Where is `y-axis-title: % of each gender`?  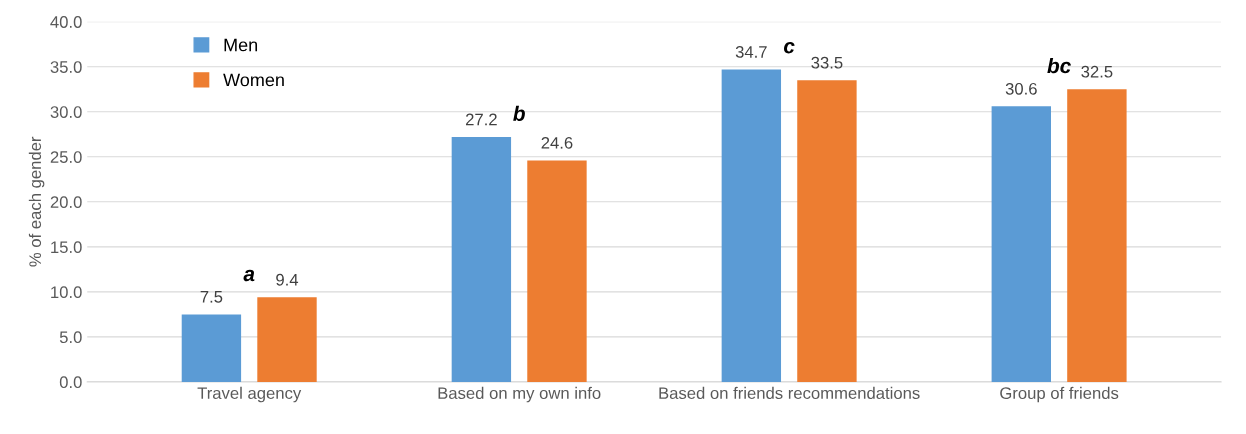
y-axis-title: % of each gender is located at coordinates (36, 201).